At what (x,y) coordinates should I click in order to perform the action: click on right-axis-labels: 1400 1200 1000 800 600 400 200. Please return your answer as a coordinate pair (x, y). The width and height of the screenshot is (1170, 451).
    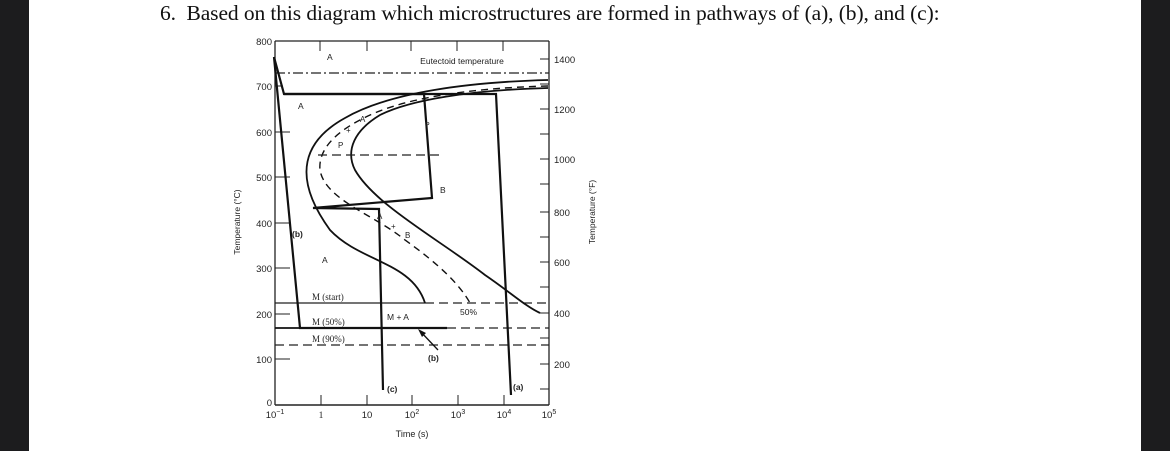
    Looking at the image, I should click on (564, 213).